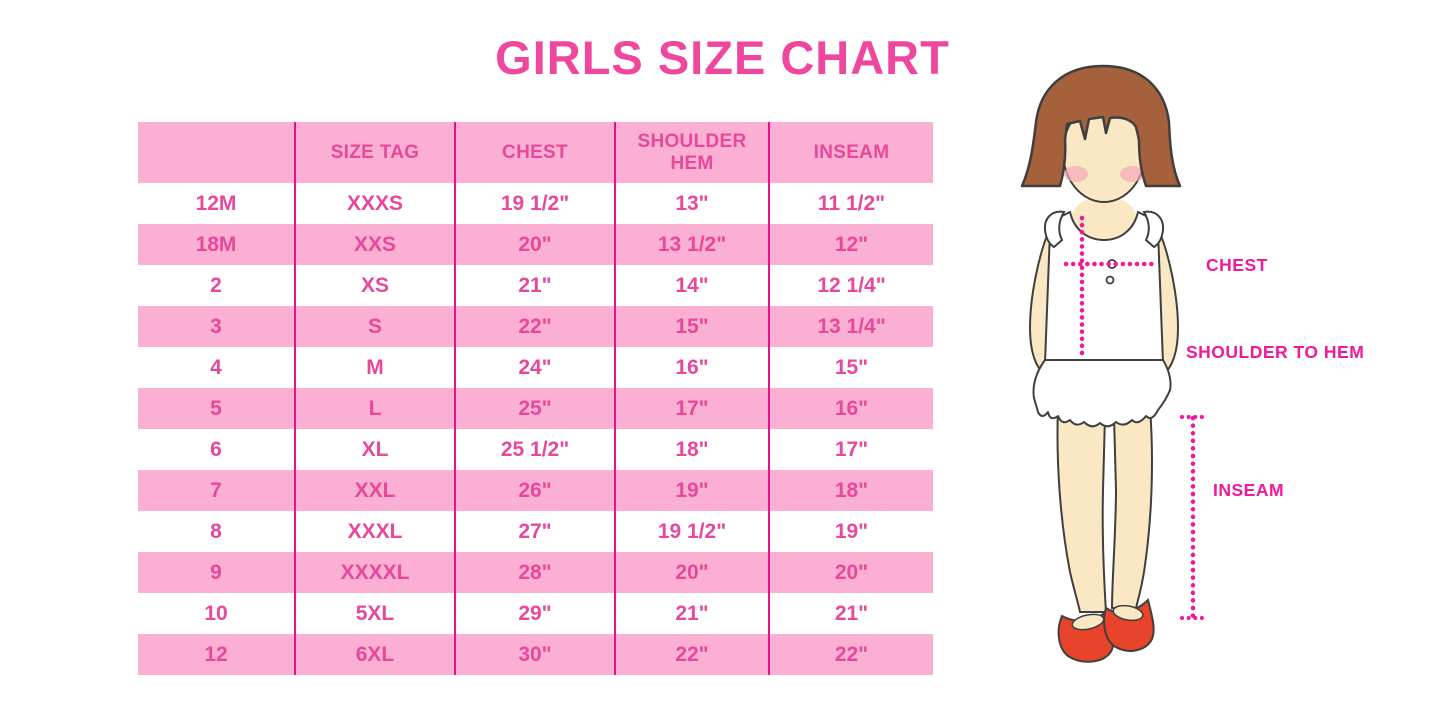 The image size is (1445, 725). What do you see at coordinates (1275, 352) in the screenshot?
I see `shoulder-to-hem-label: SHOULDER TO HEM` at bounding box center [1275, 352].